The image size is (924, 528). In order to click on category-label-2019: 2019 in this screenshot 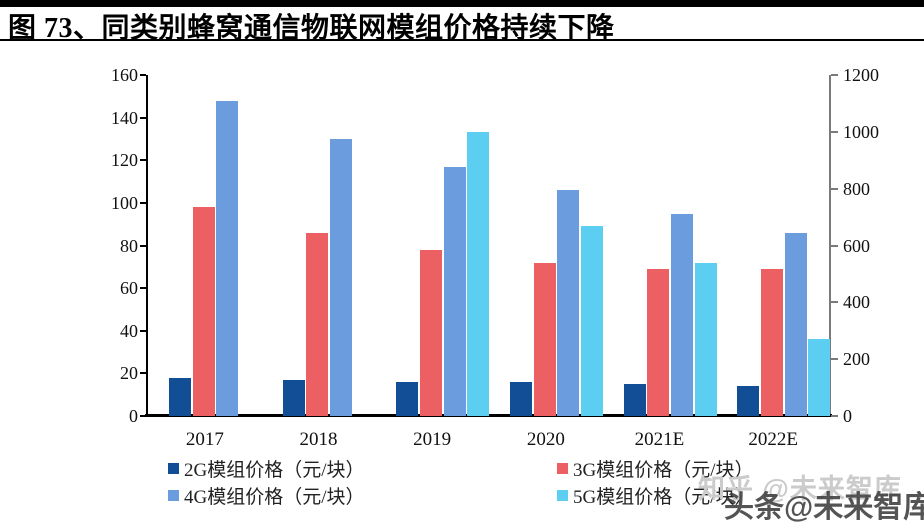, I will do `click(432, 439)`.